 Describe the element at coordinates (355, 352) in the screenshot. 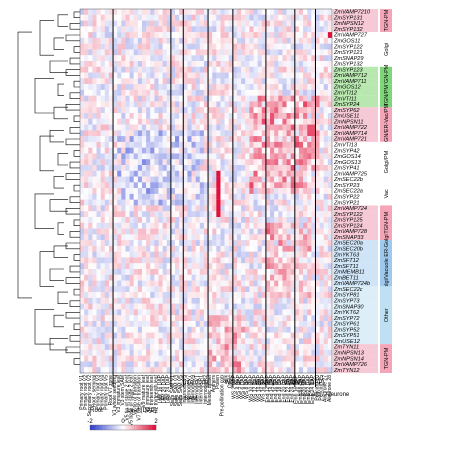

I see `gene-label-band` at that location.